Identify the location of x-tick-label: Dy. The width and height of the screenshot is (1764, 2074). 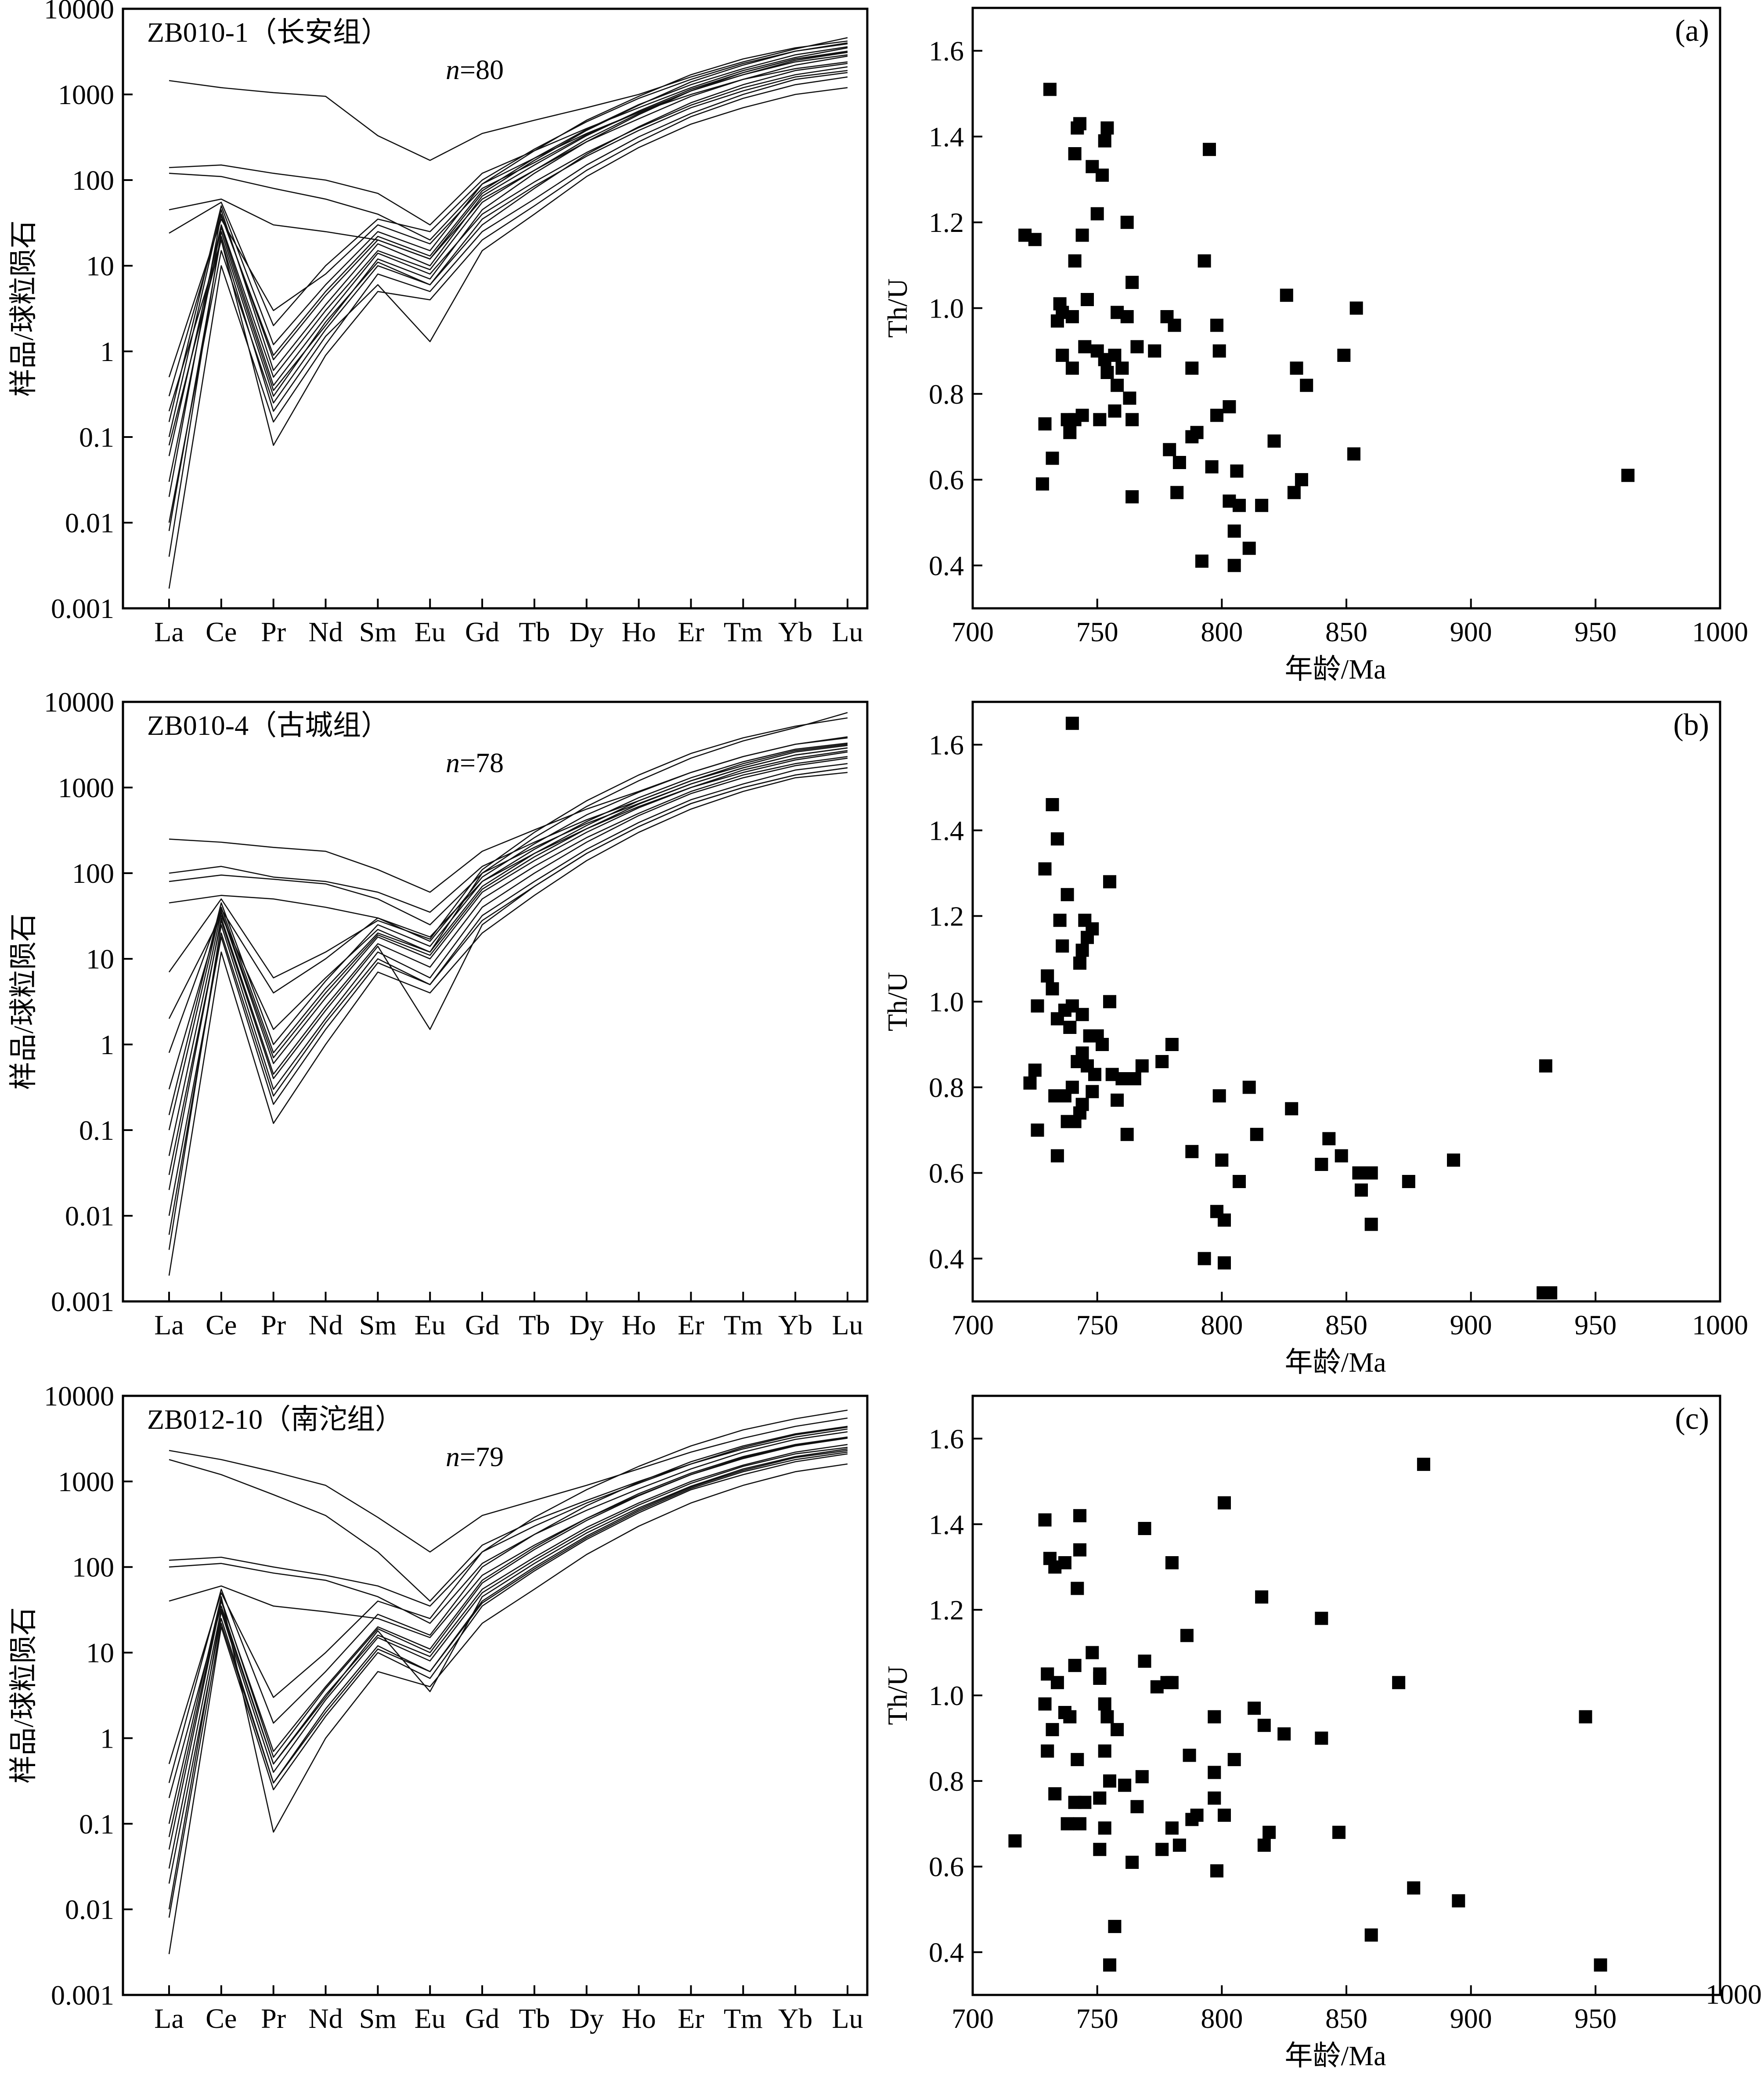
(587, 2018).